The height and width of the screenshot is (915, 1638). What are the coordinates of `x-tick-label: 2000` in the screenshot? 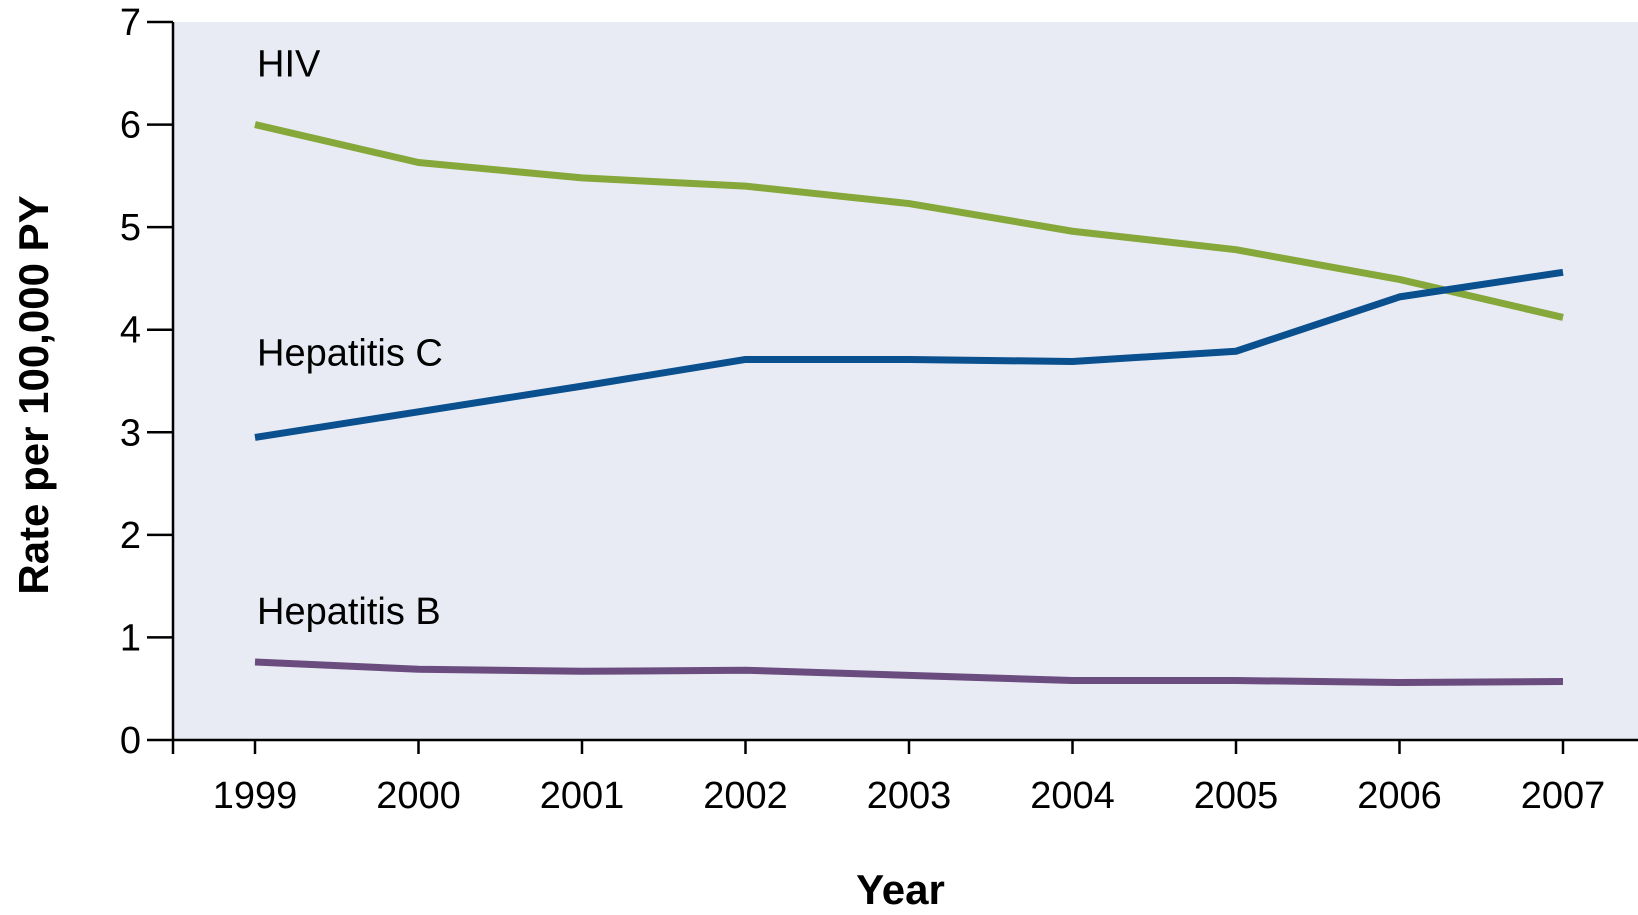 It's located at (418, 796).